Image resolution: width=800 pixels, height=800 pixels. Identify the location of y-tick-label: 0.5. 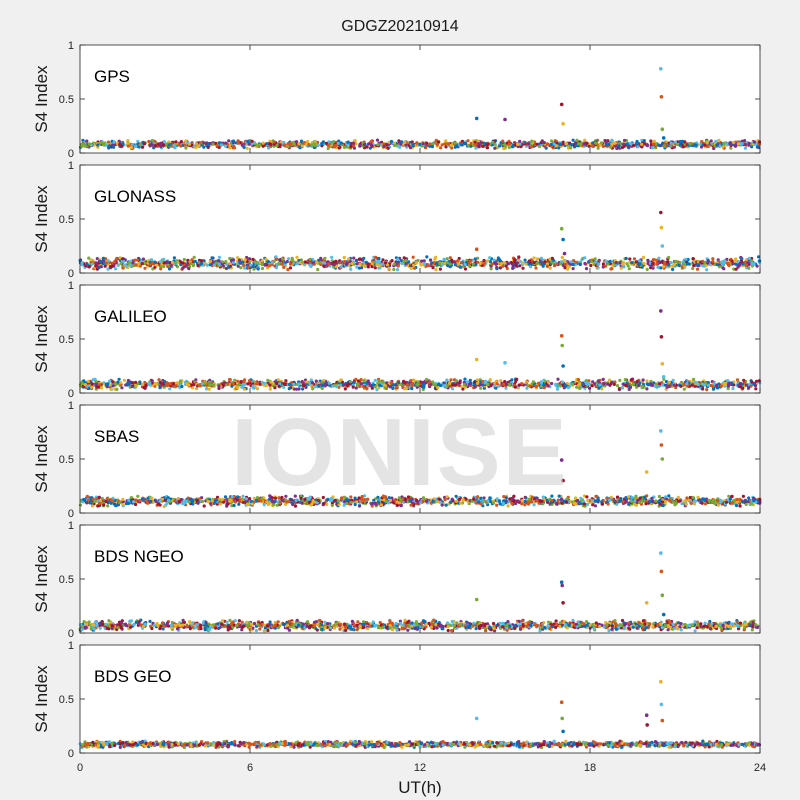
(66, 220).